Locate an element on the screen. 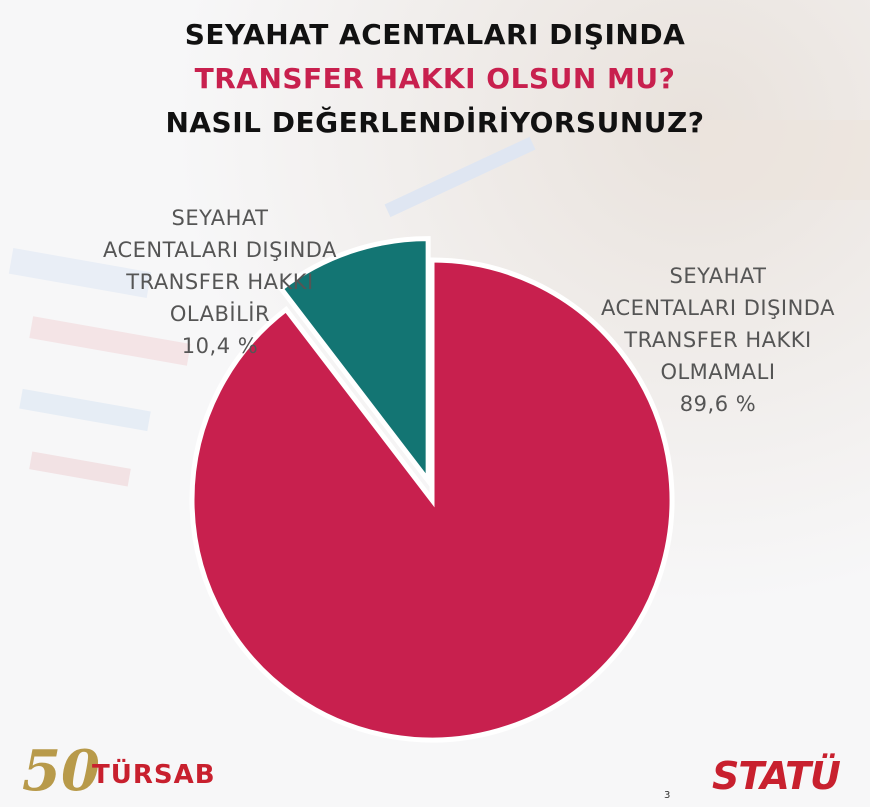  statu-logo: STATÜ is located at coordinates (776, 776).